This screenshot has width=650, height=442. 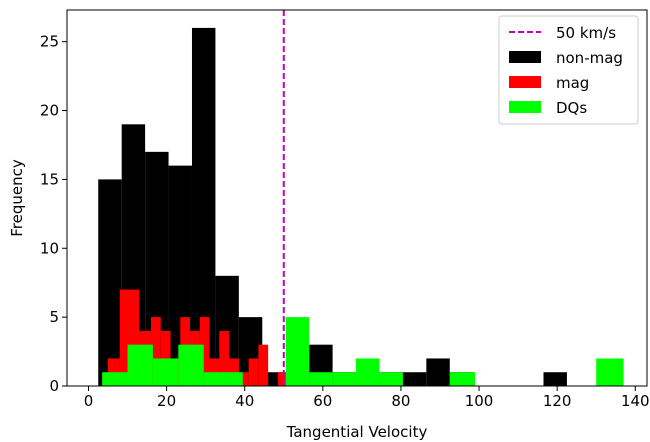 What do you see at coordinates (367, 398) in the screenshot?
I see `x-axis-ticks: 0 20 40 60 80 100 120 140` at bounding box center [367, 398].